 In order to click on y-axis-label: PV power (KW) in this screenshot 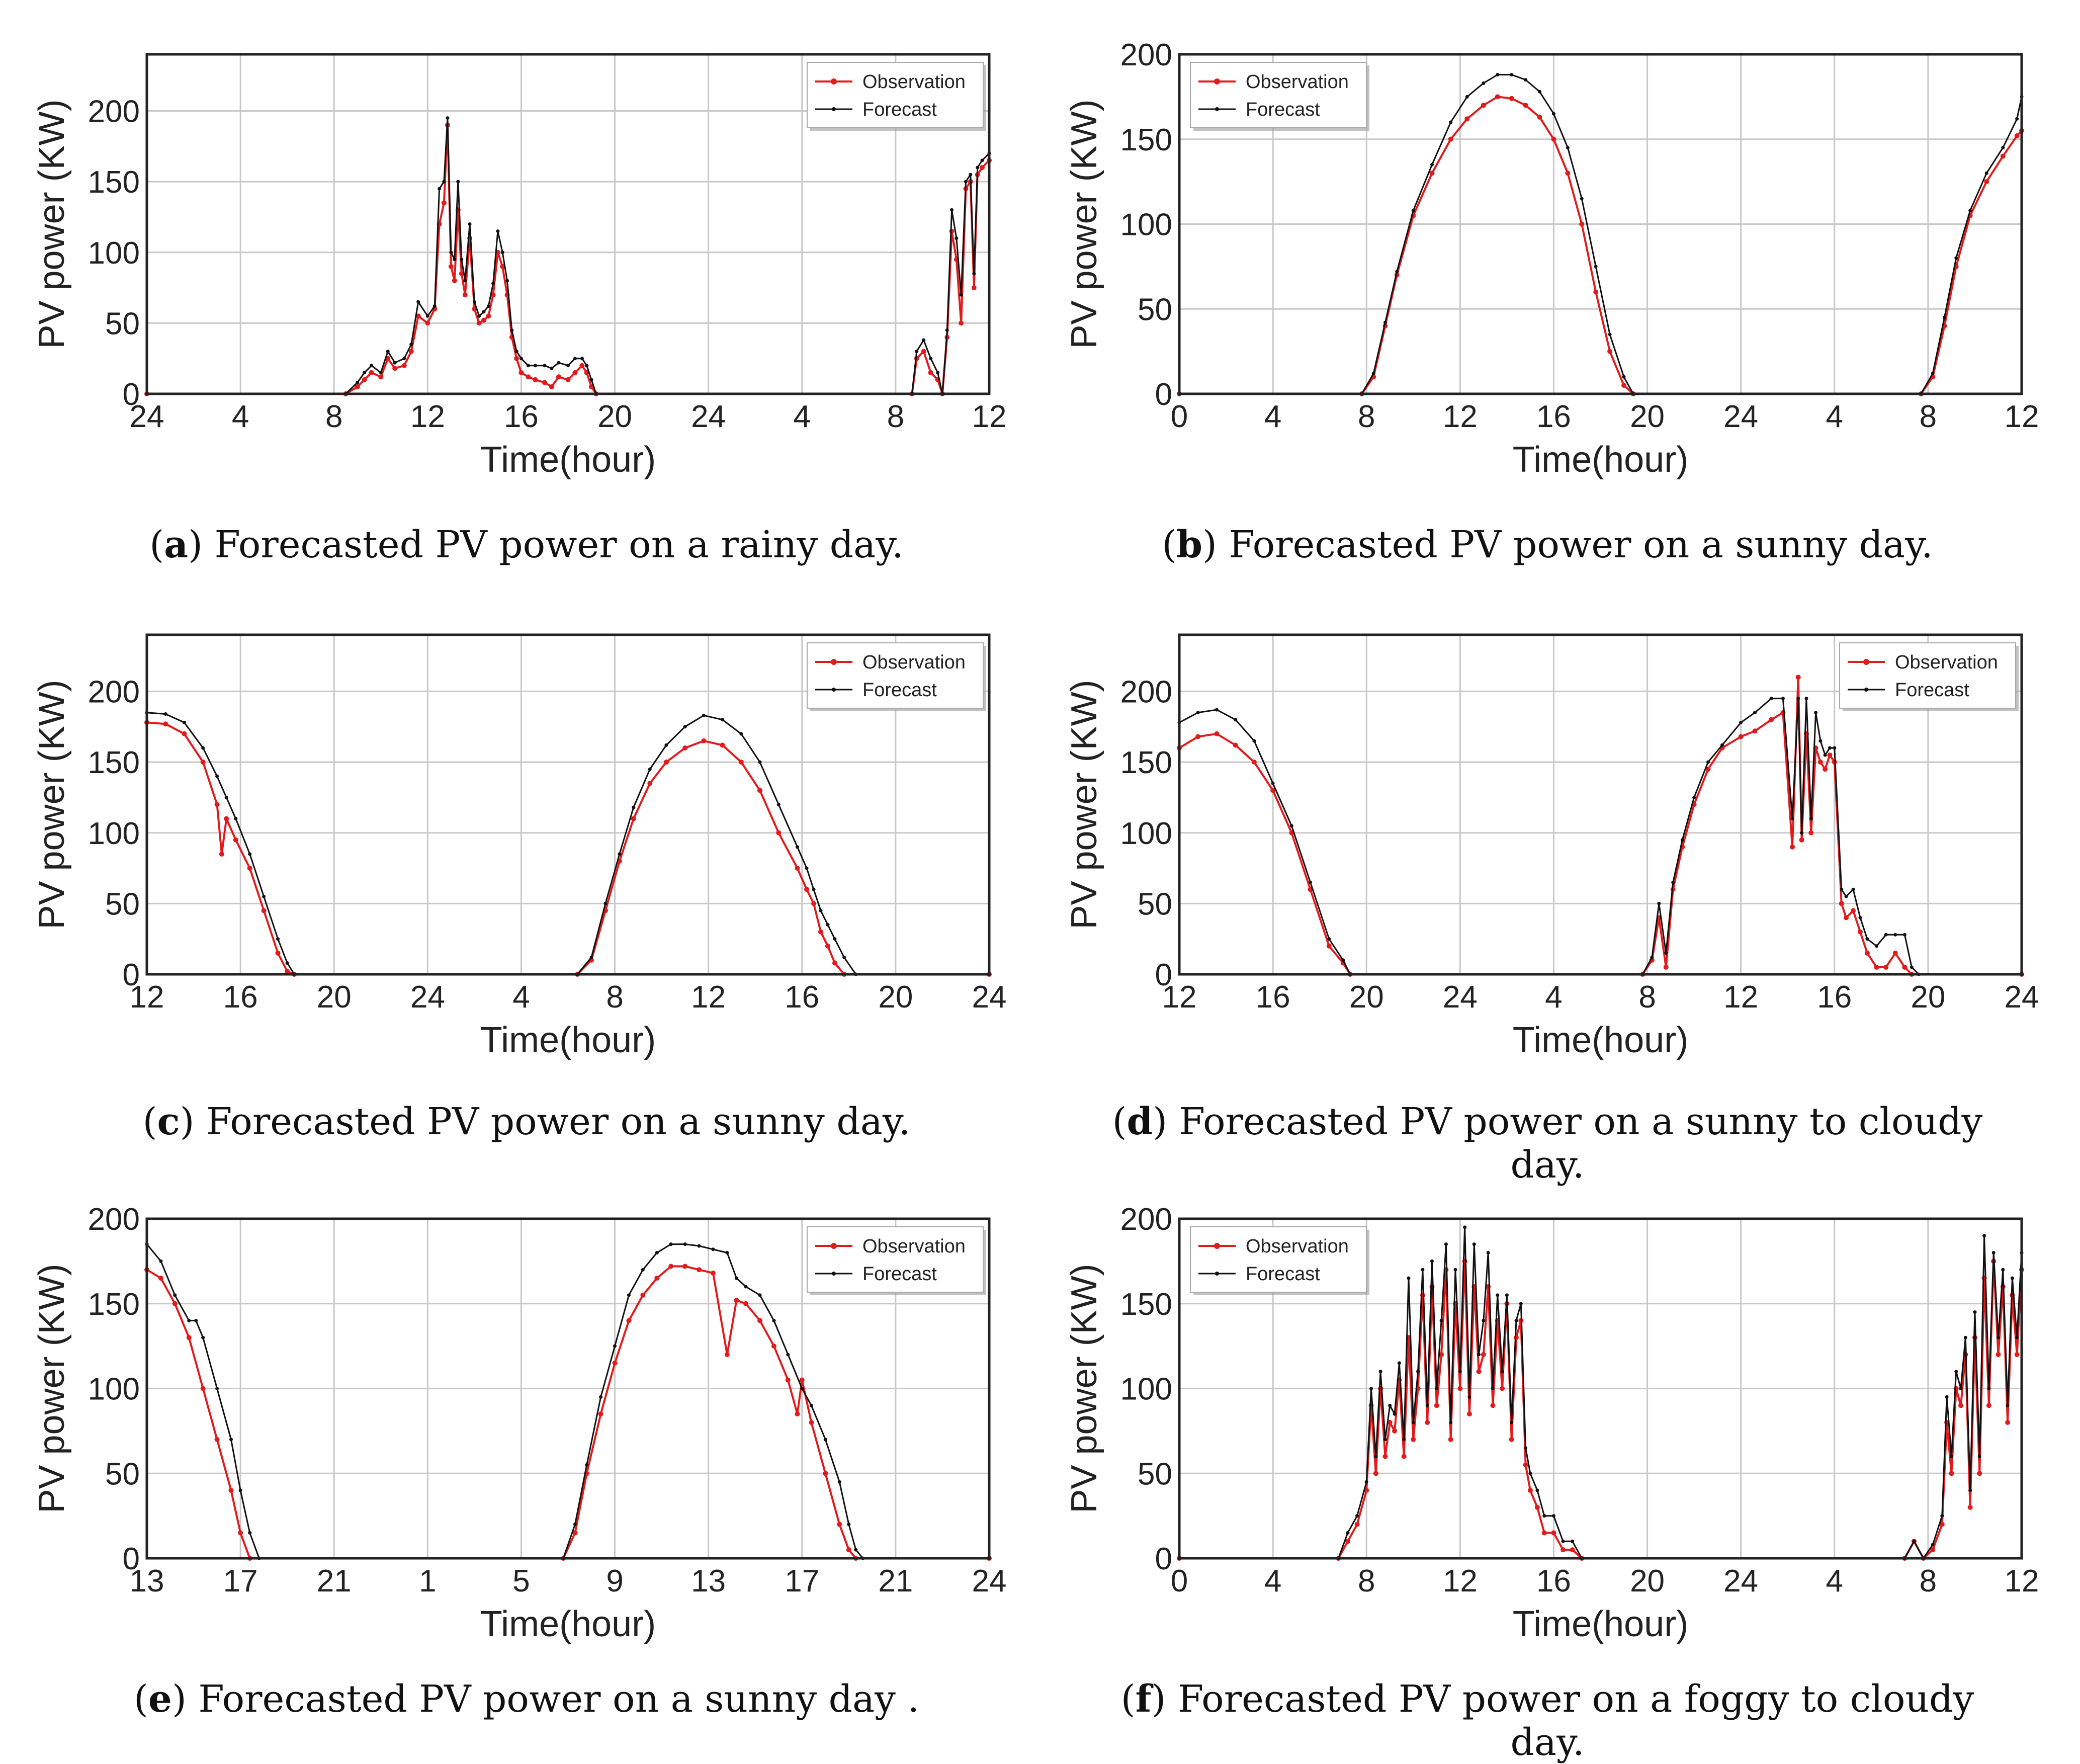, I will do `click(1084, 804)`.